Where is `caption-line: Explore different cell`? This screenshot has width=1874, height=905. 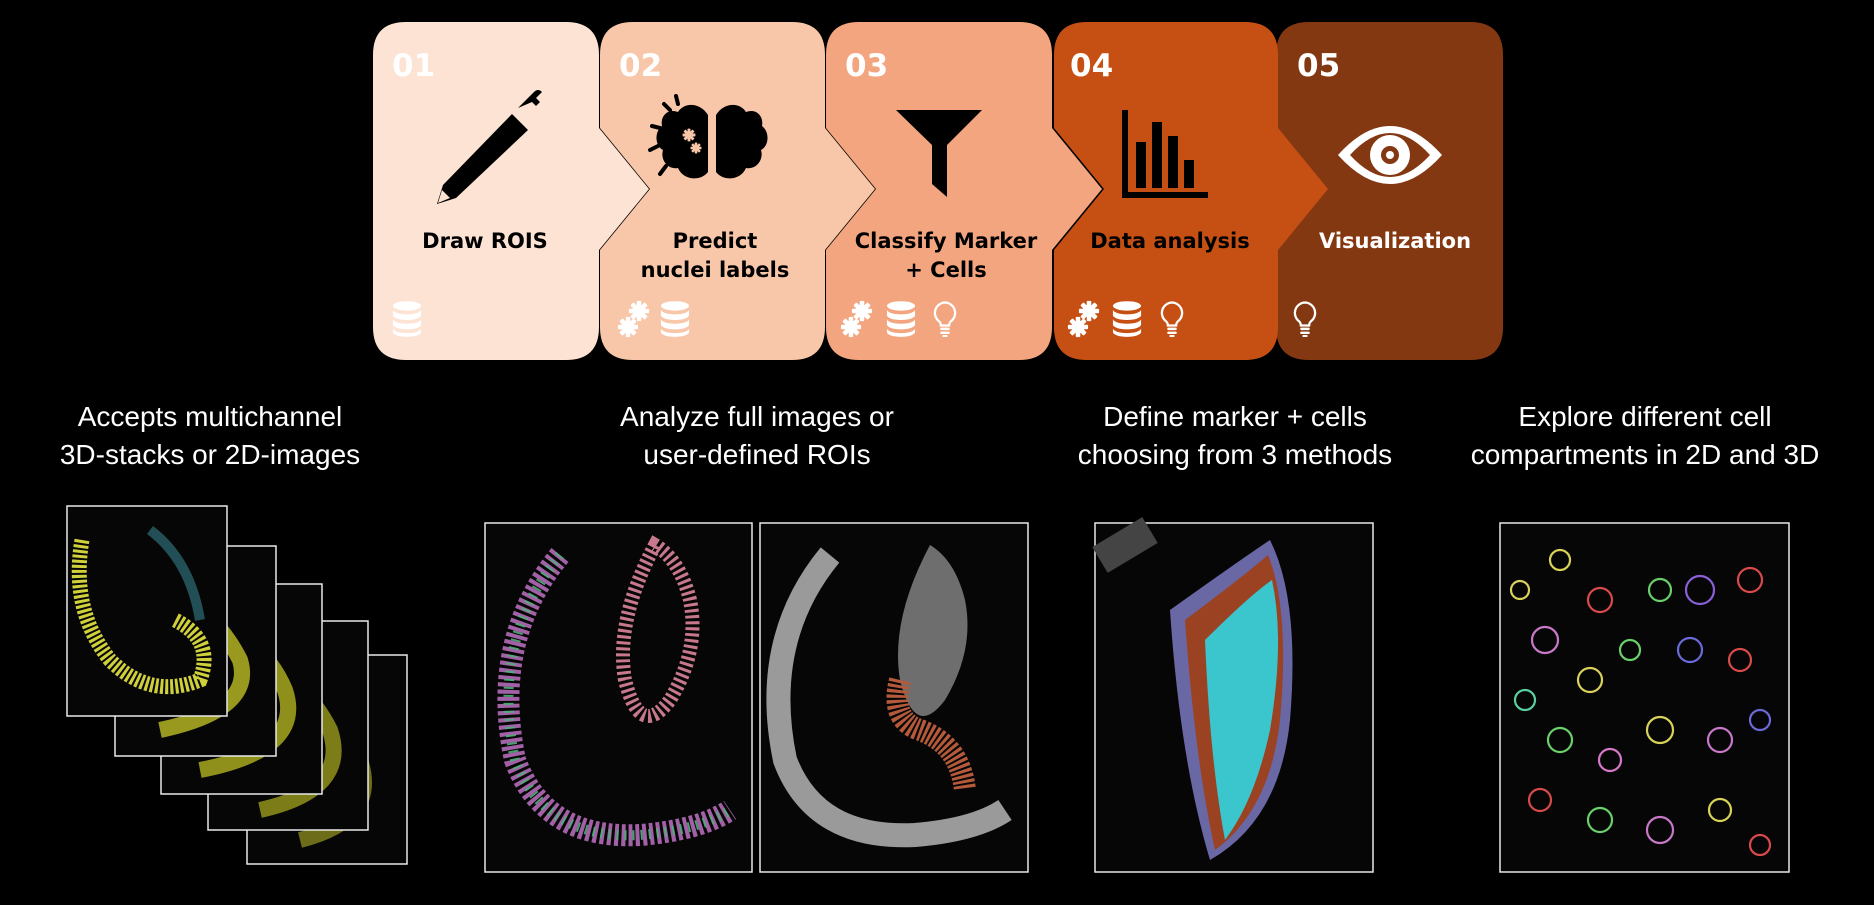 caption-line: Explore different cell is located at coordinates (1645, 416).